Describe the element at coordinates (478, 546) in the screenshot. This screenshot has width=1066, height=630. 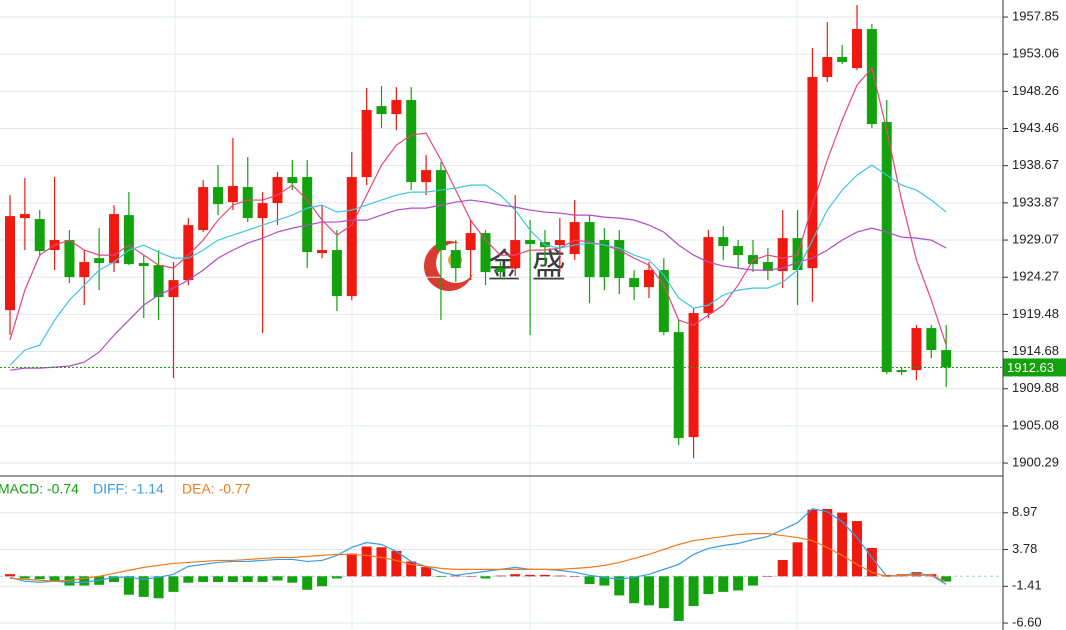
I see `macd-line` at that location.